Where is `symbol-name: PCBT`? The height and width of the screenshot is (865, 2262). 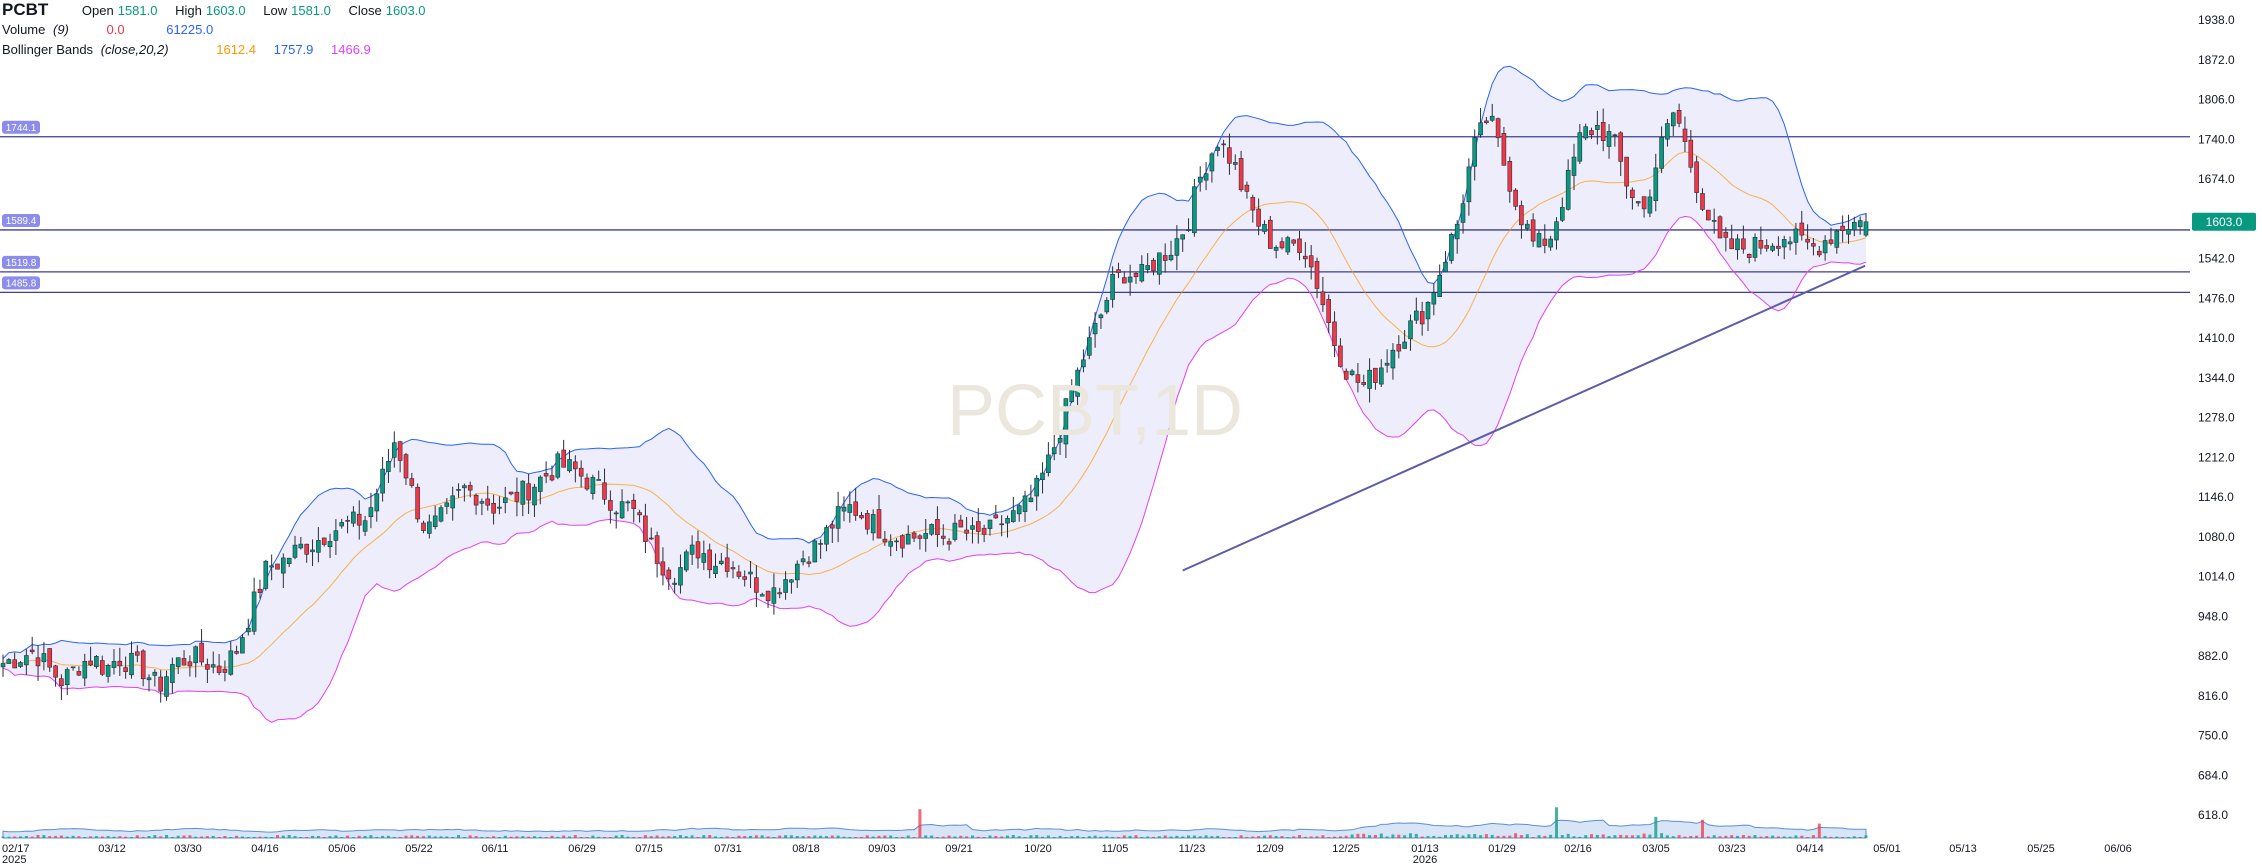
symbol-name: PCBT is located at coordinates (25, 9).